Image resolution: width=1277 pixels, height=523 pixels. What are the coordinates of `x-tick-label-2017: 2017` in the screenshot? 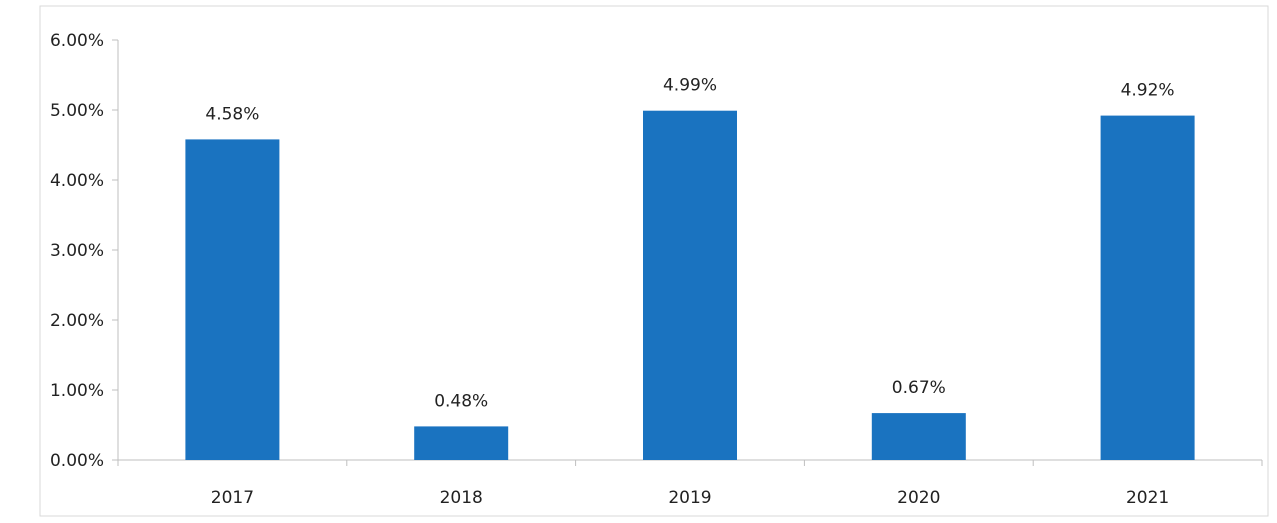 It's located at (232, 498).